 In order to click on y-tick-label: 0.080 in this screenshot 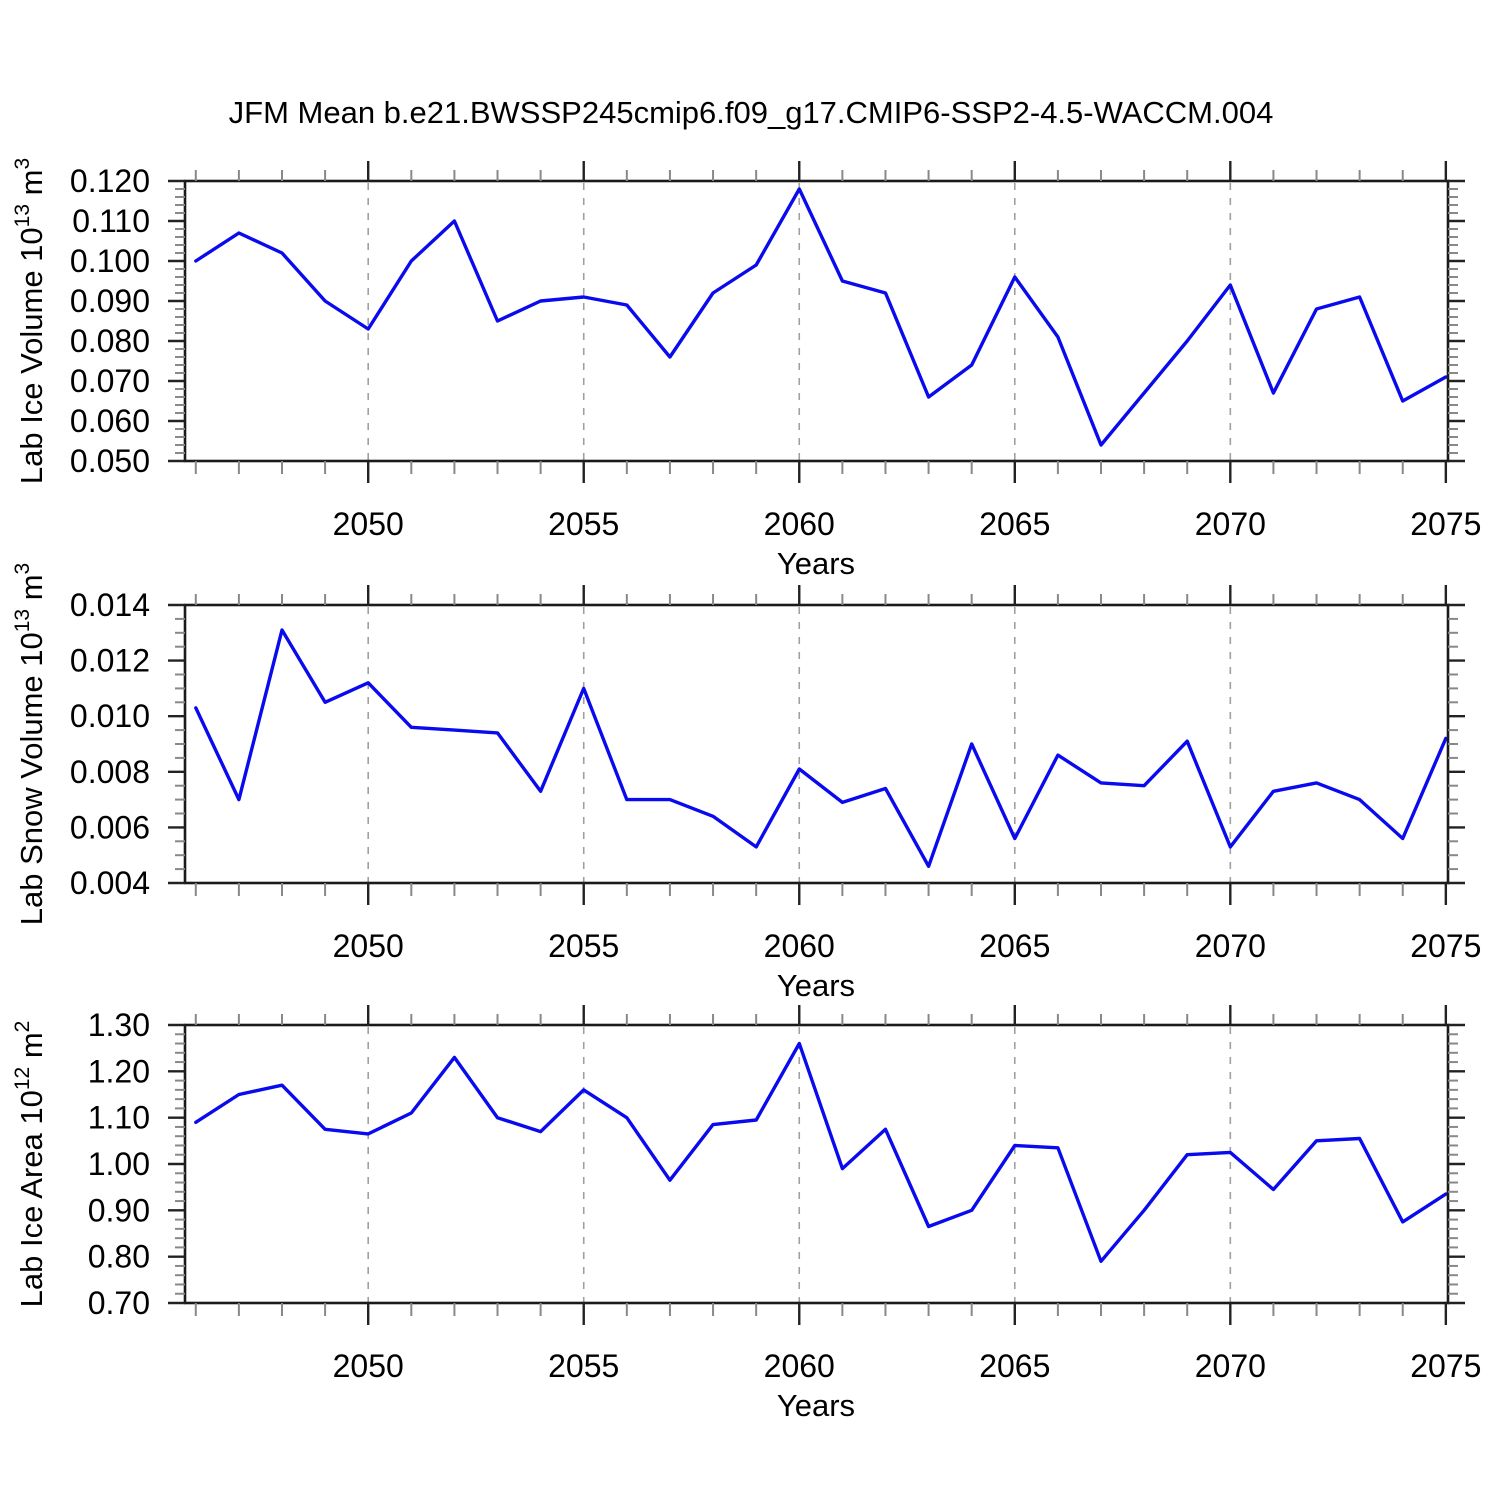, I will do `click(110, 341)`.